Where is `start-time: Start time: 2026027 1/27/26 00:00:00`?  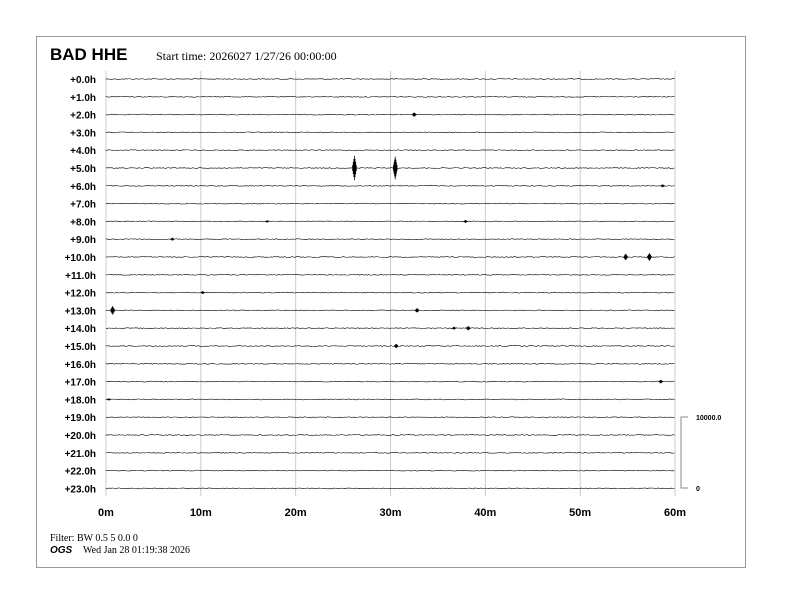
start-time: Start time: 2026027 1/27/26 00:00:00 is located at coordinates (246, 56).